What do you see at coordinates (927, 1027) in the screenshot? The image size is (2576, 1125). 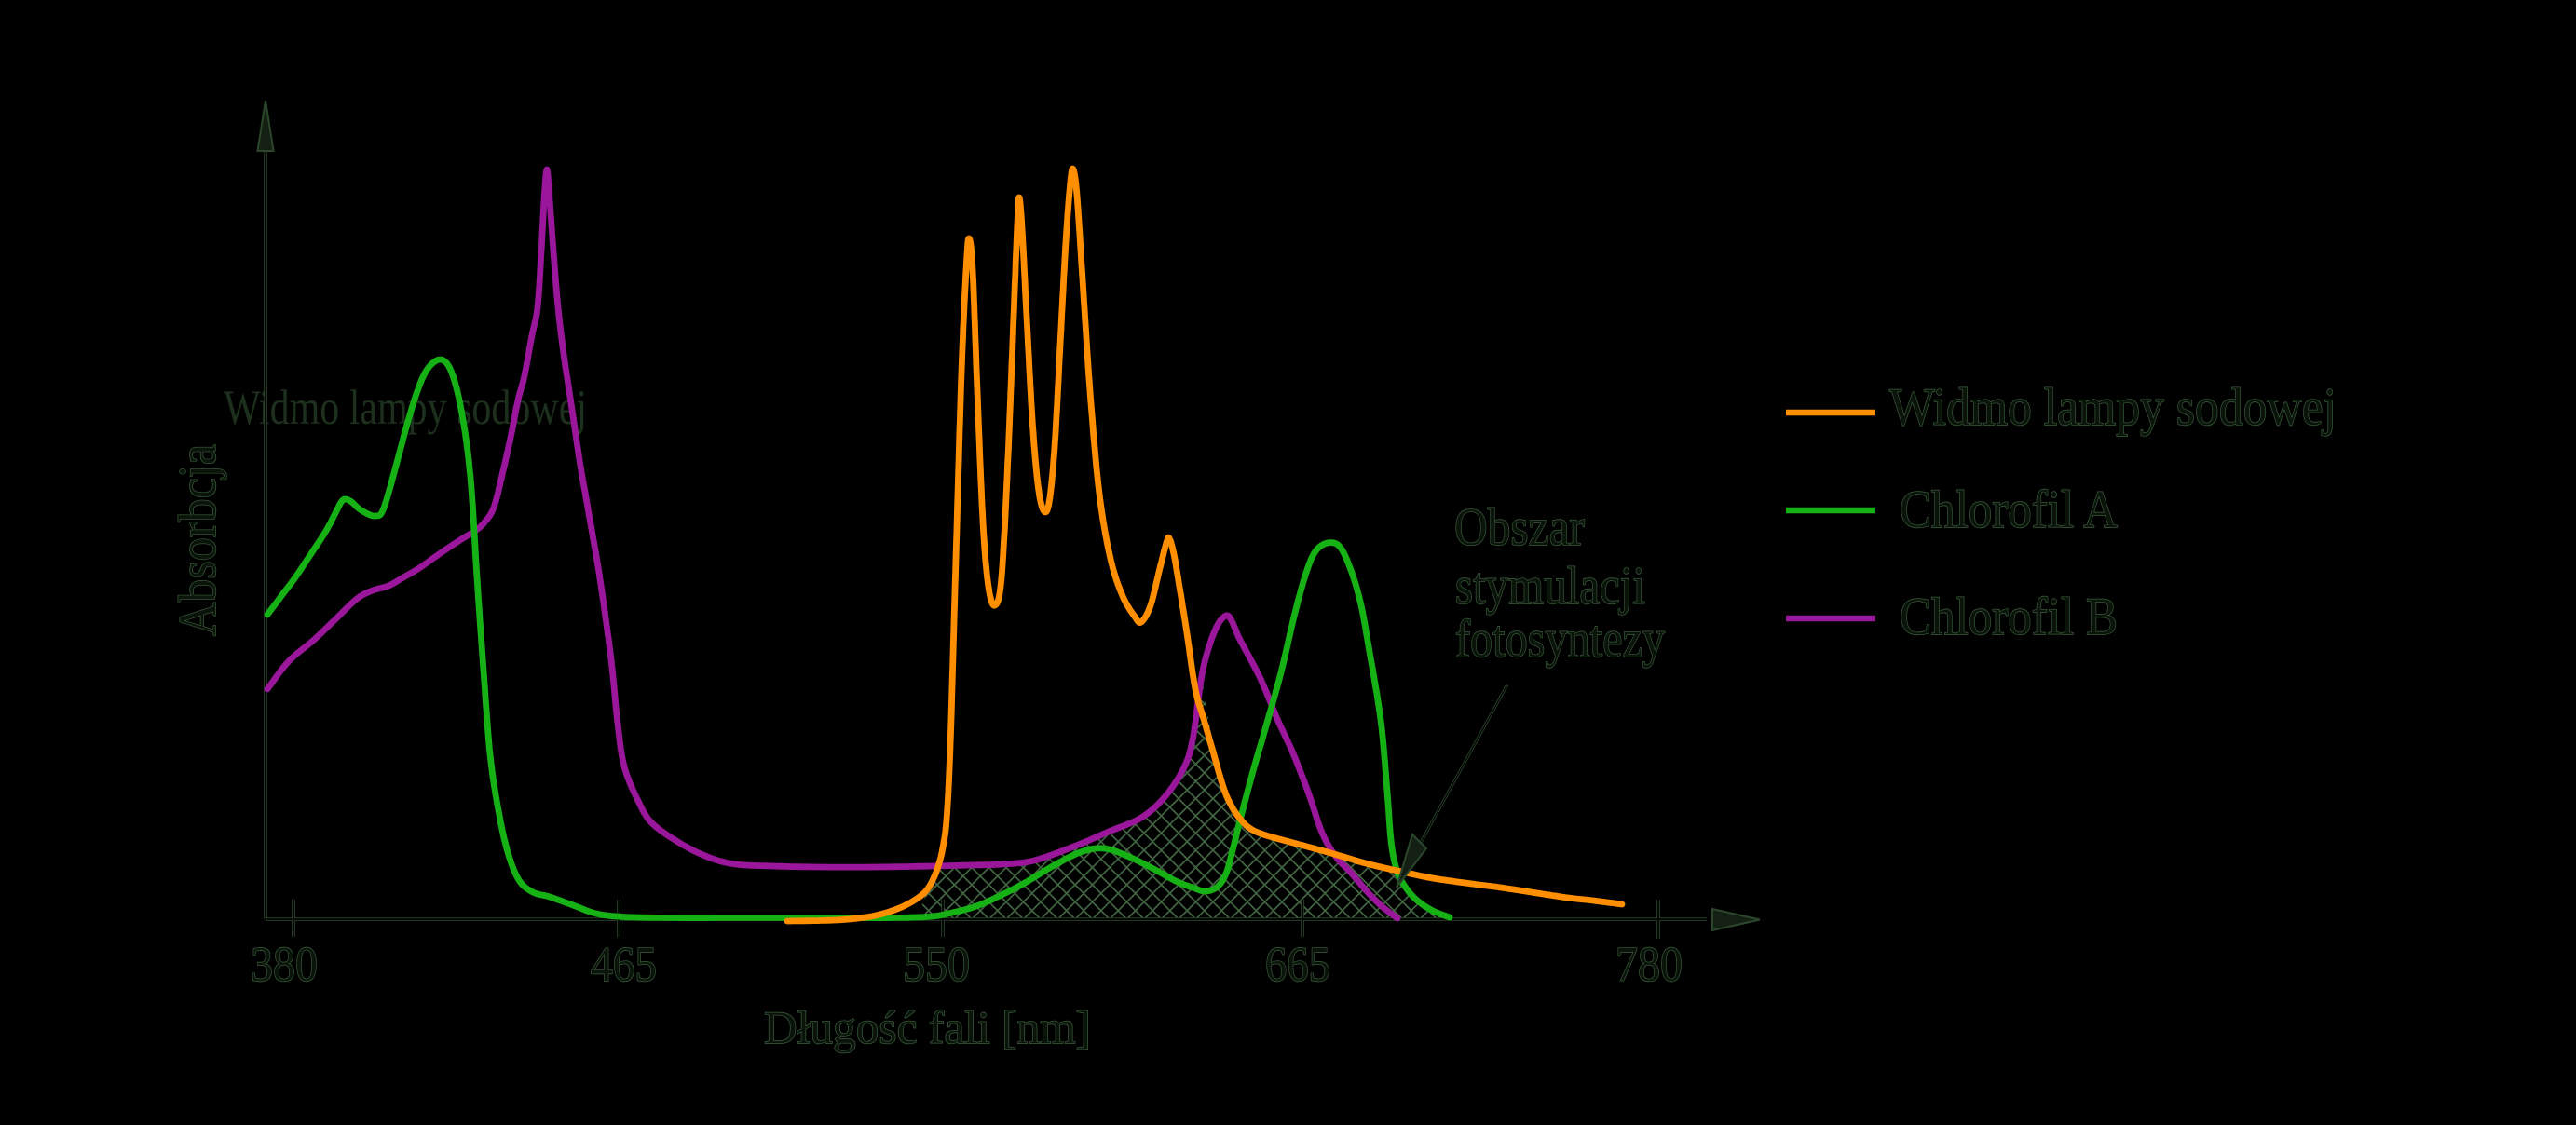 I see `svg-text: Długość fali [nm]` at bounding box center [927, 1027].